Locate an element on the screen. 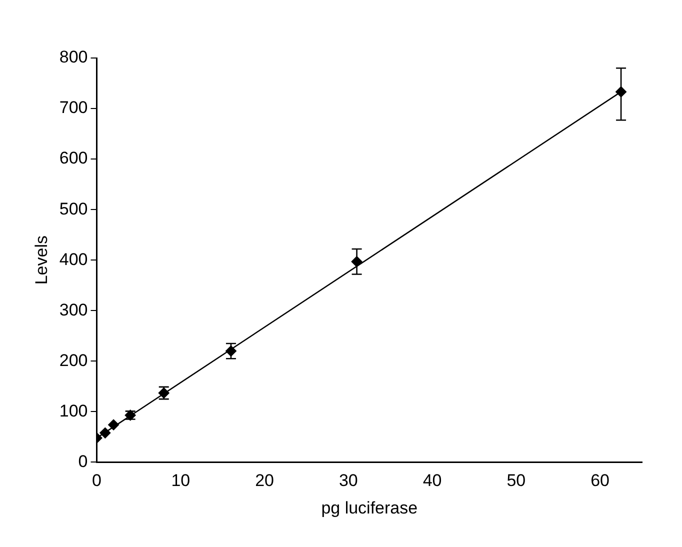 The image size is (682, 547). y-tick-label: 400 is located at coordinates (73, 259).